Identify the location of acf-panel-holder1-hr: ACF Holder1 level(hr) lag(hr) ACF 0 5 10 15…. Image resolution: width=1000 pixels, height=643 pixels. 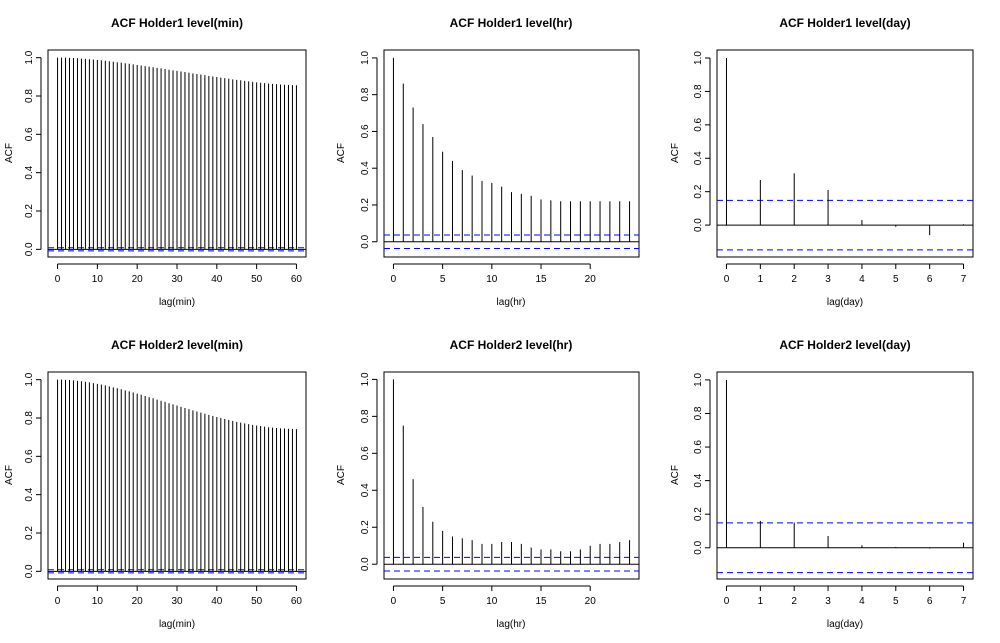
(488, 162).